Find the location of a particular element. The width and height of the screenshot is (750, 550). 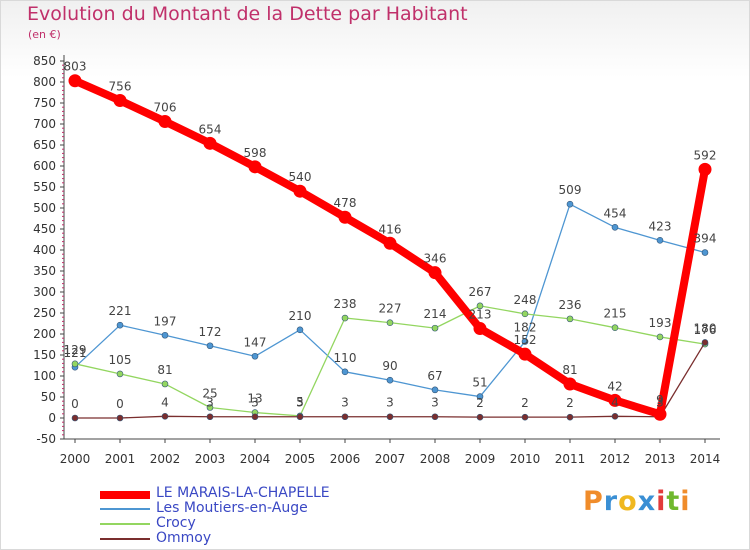

chart-subtitle: (en €) is located at coordinates (44, 34).